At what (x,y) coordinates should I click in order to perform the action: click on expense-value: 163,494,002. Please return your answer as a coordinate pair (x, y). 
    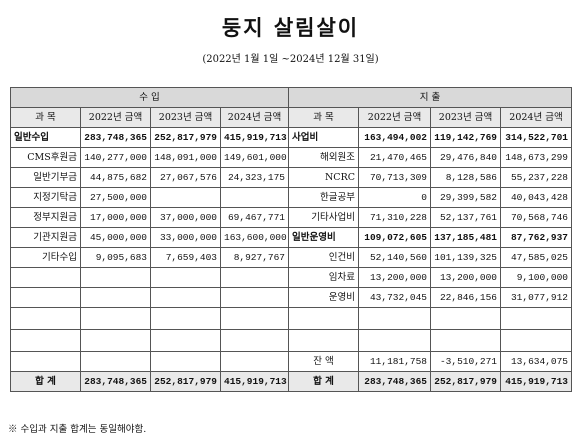
    Looking at the image, I should click on (394, 137).